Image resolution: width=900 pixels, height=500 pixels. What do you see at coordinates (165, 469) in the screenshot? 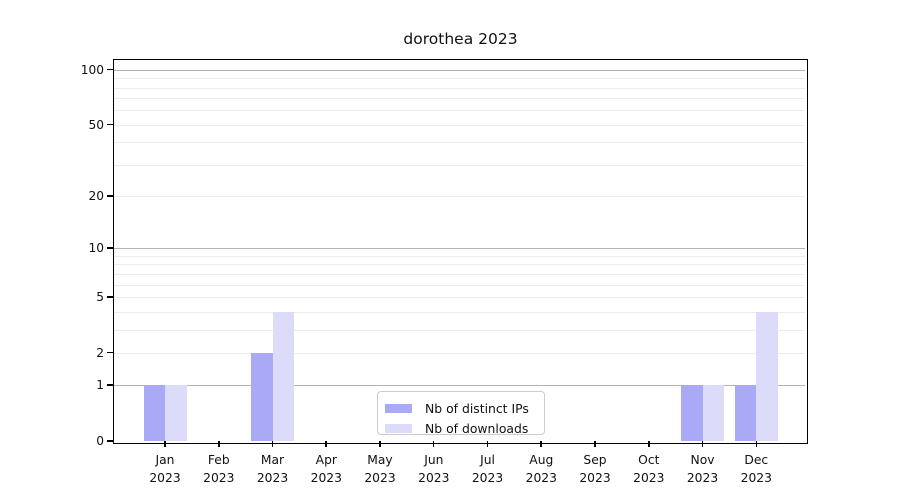
I see `x-axis-tick-label: Jan 2023` at bounding box center [165, 469].